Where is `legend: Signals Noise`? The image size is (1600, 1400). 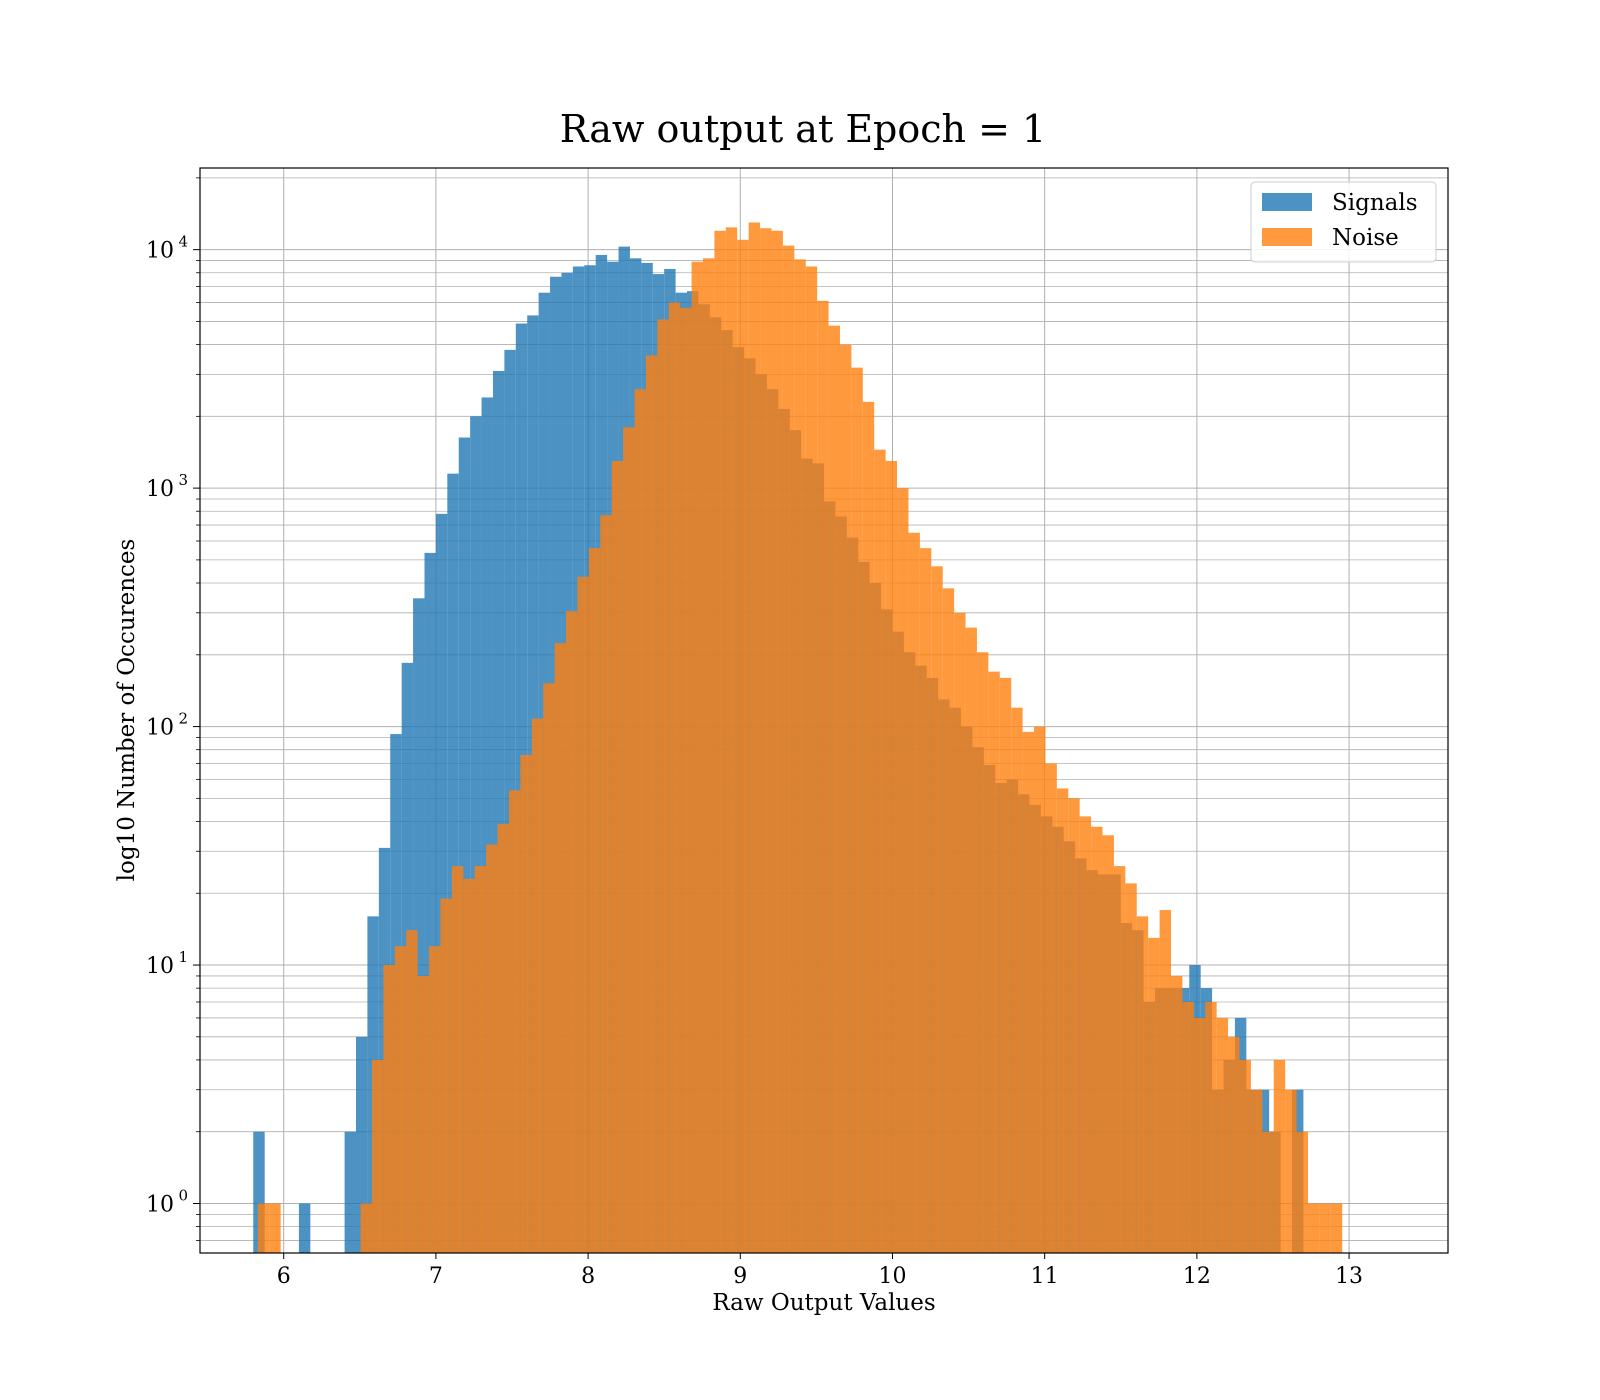
legend: Signals Noise is located at coordinates (1343, 222).